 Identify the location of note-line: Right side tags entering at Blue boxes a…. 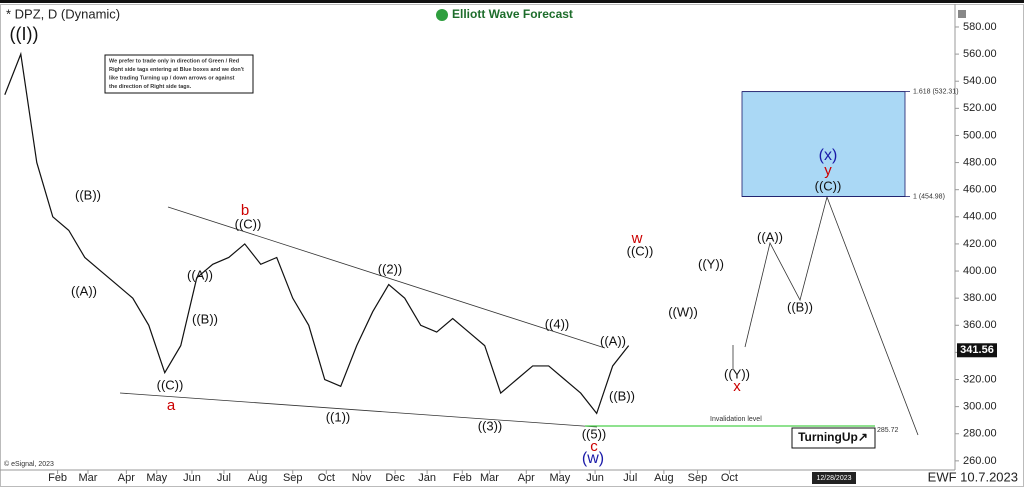
(176, 70).